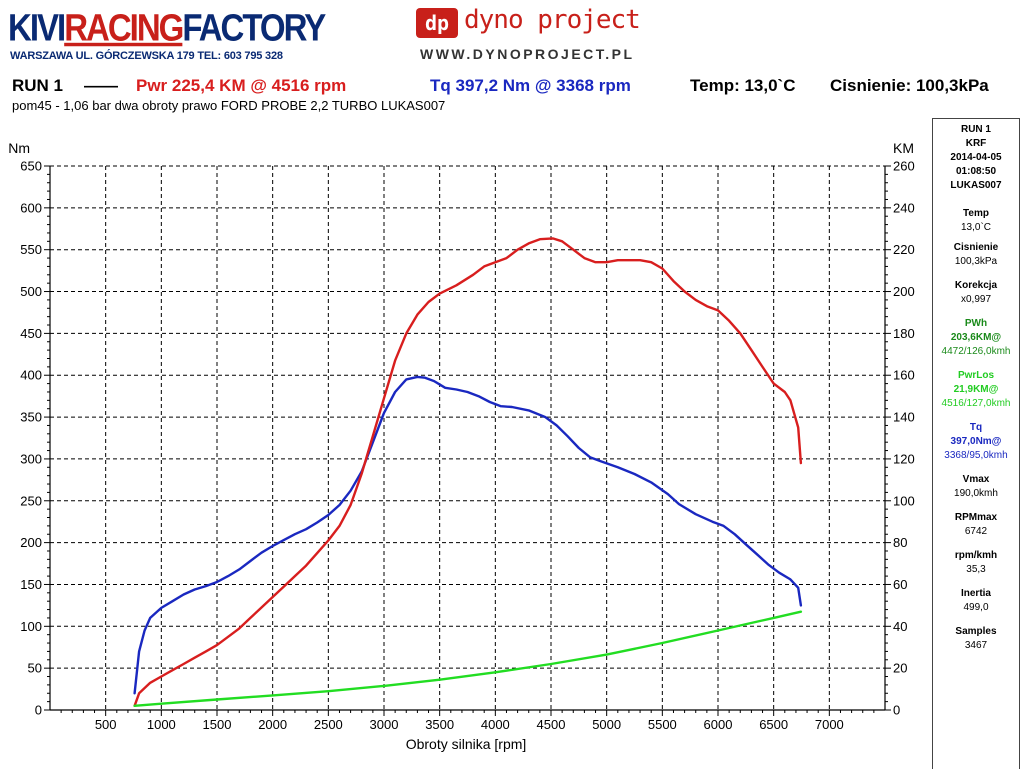 The height and width of the screenshot is (769, 1024). Describe the element at coordinates (527, 54) in the screenshot. I see `logo-url: WWW.DYNOPROJECT.PL` at that location.